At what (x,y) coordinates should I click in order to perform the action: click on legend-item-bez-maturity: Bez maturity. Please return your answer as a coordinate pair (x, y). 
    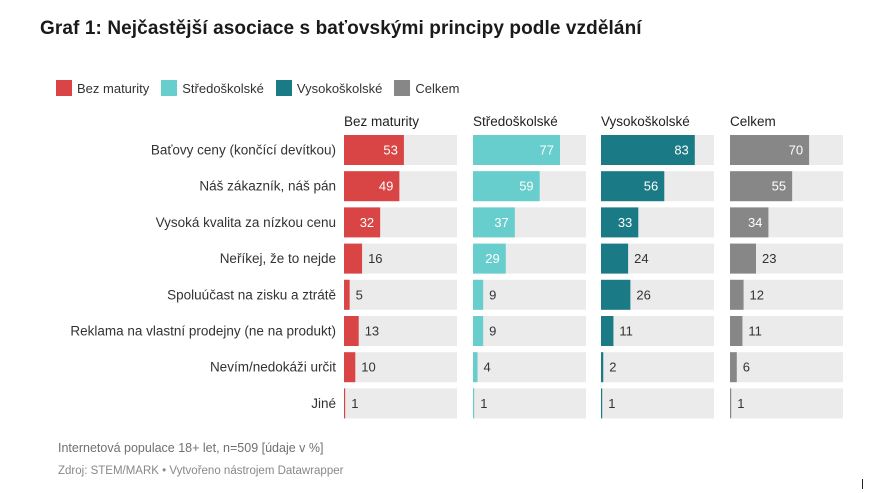
    Looking at the image, I should click on (102, 88).